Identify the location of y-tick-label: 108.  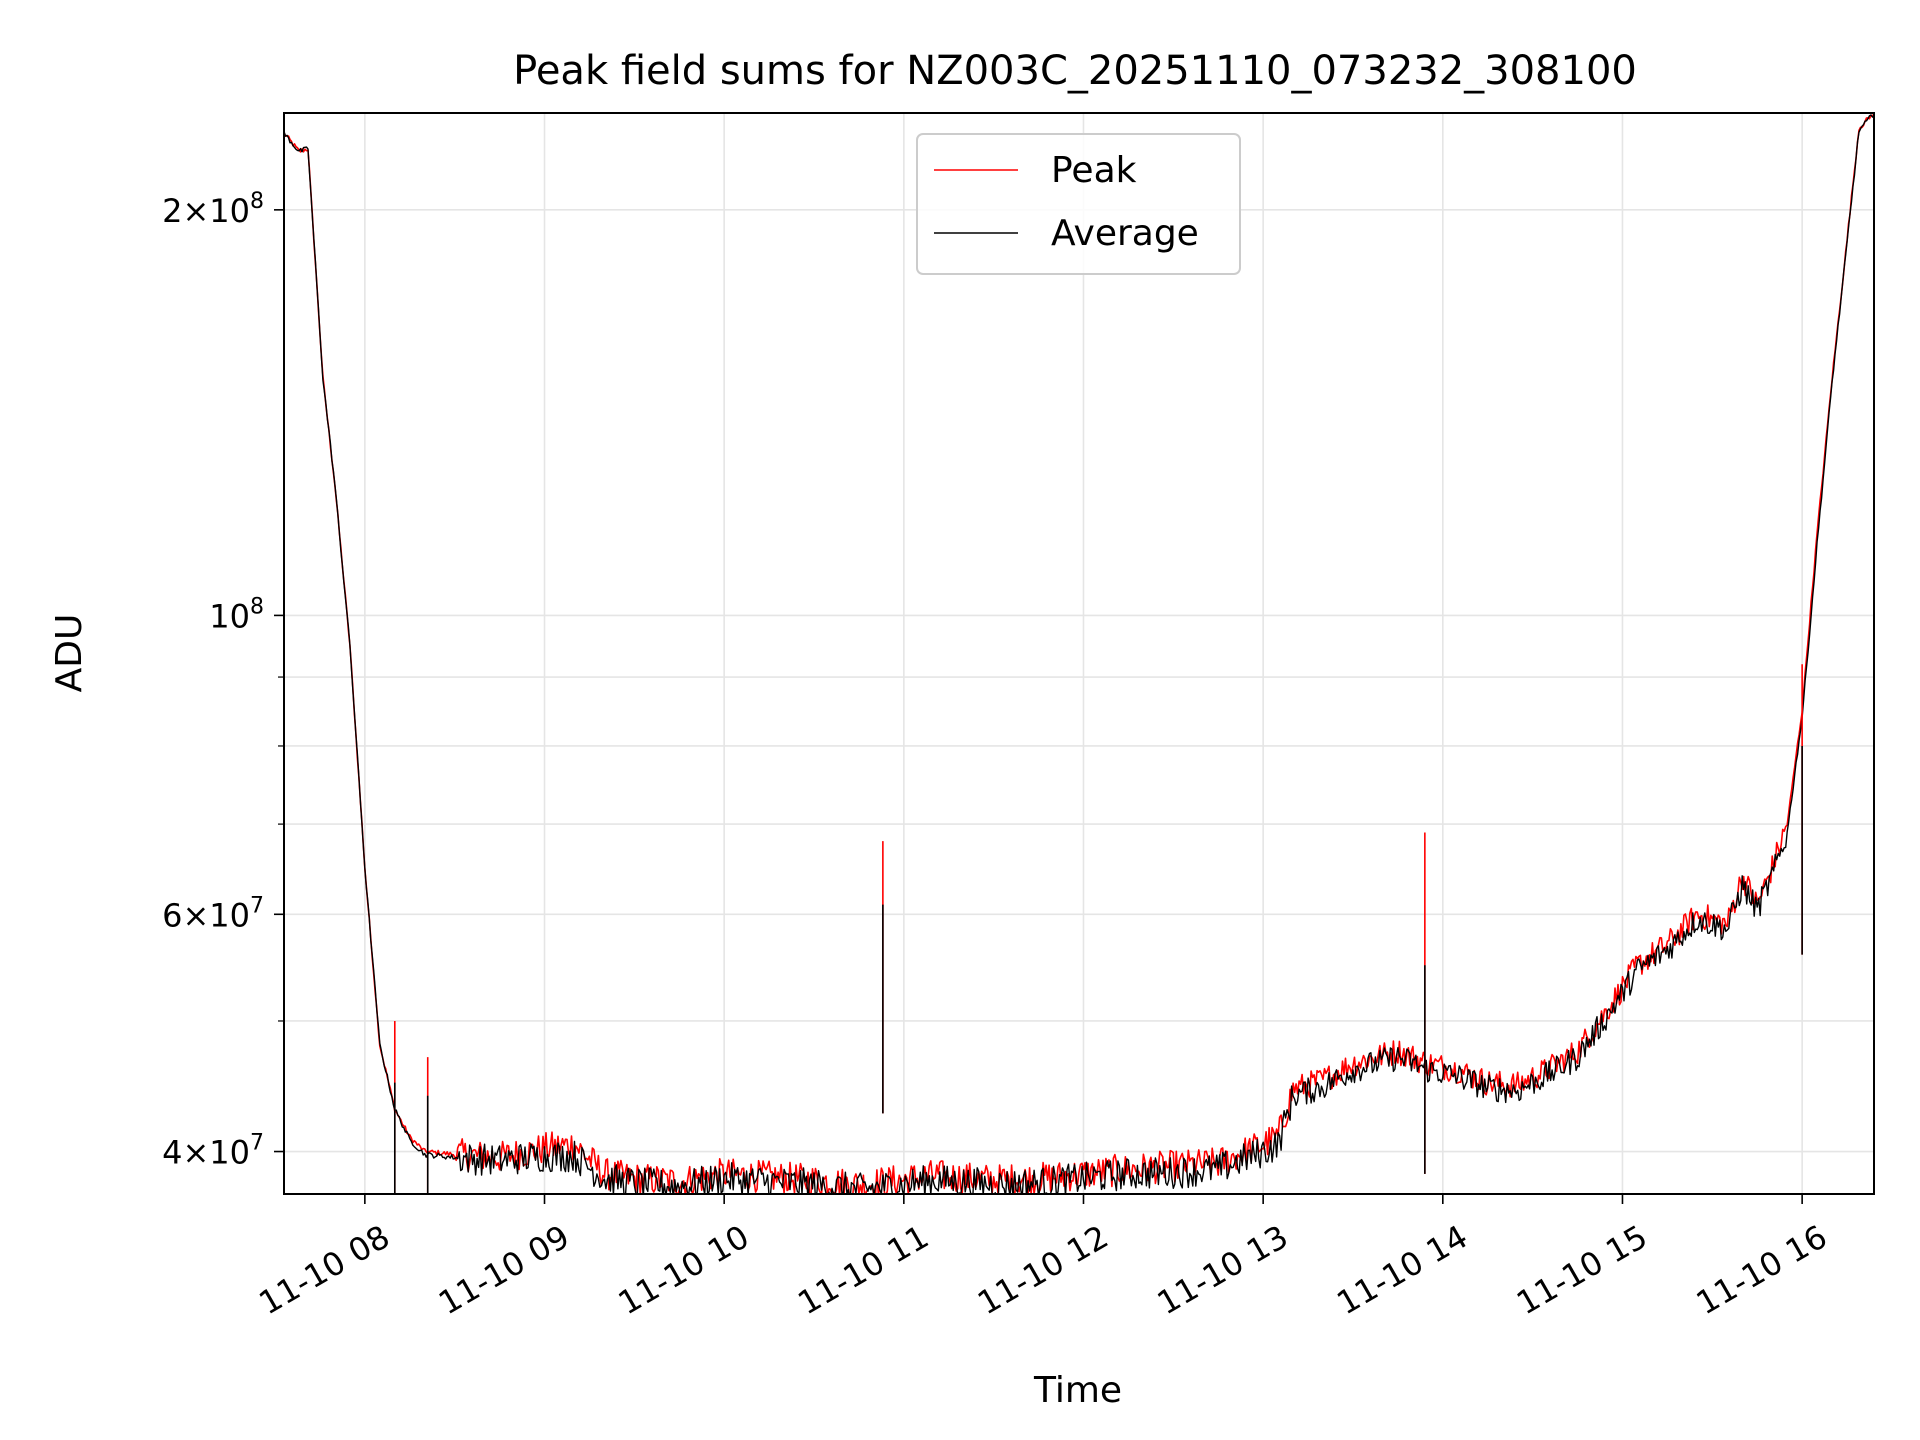
(236, 614).